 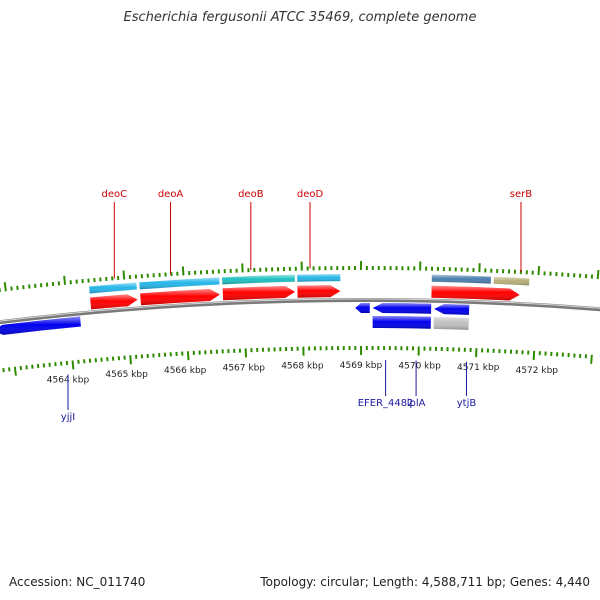 I want to click on gene-label-top: deoB, so click(x=251, y=194).